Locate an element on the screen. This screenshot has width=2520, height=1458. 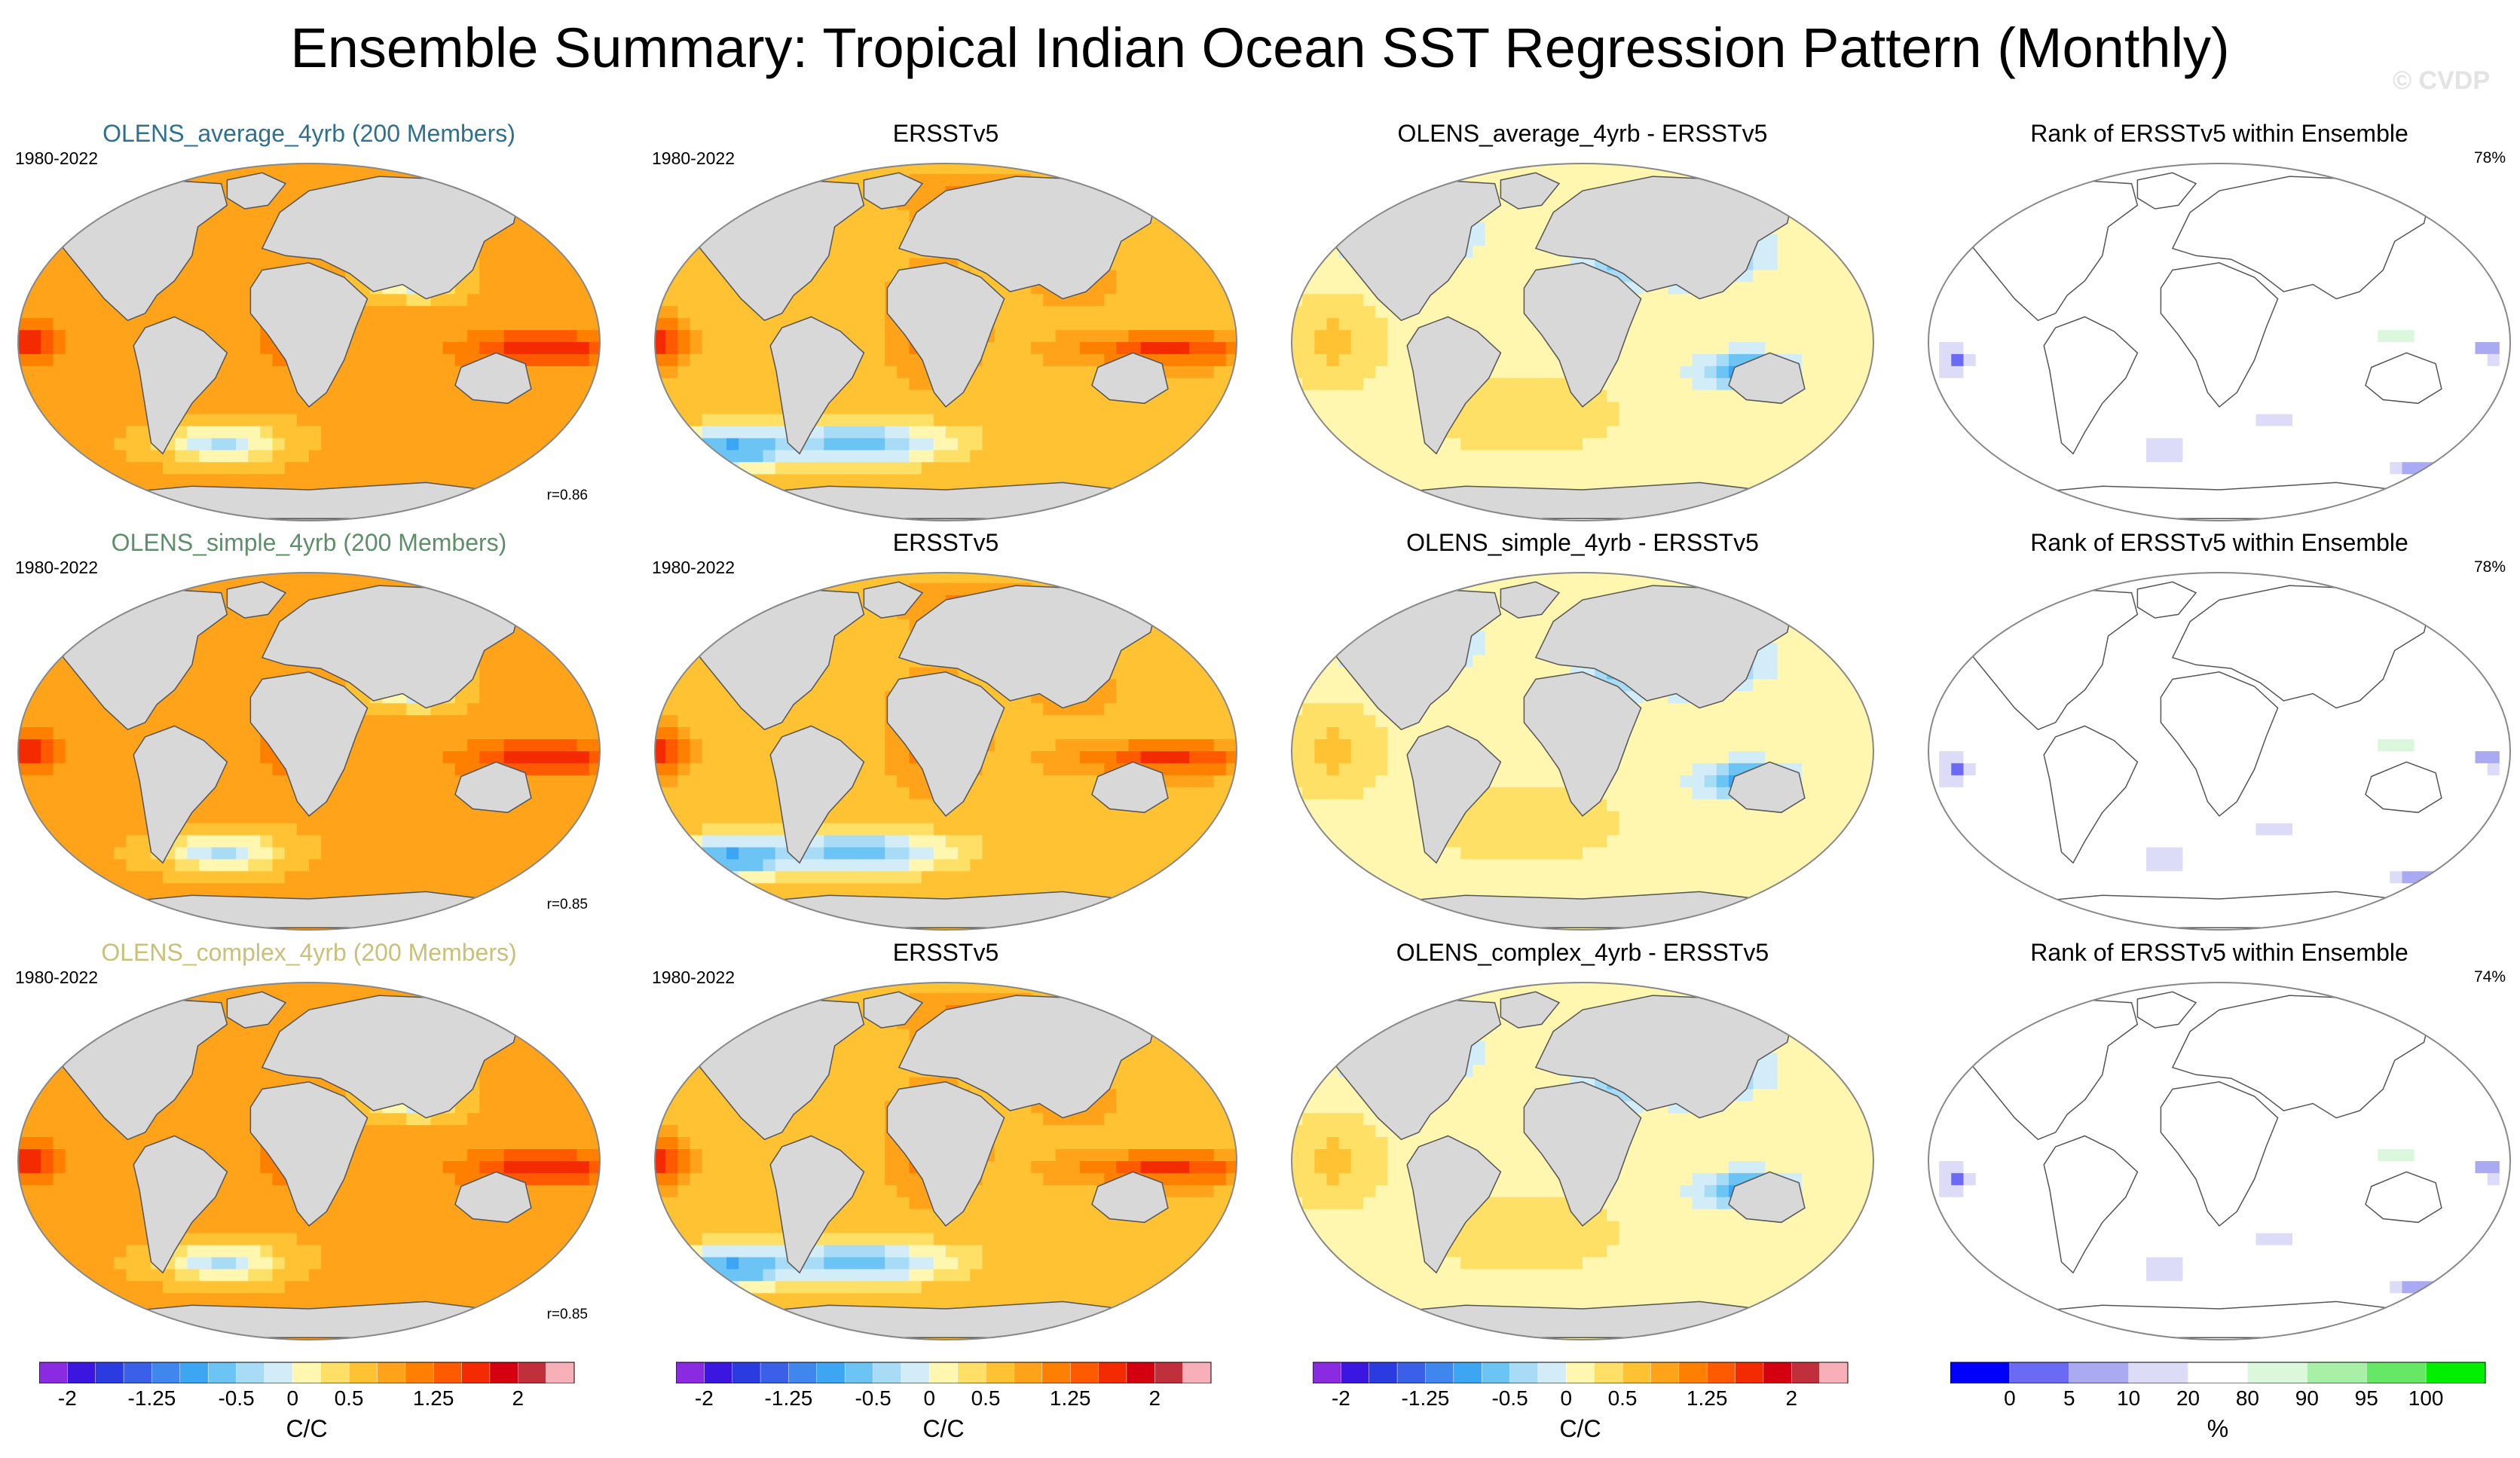
panel-diff-row3: OLENS_complex_4yrb - ERSSTv5 is located at coordinates (1582, 1141).